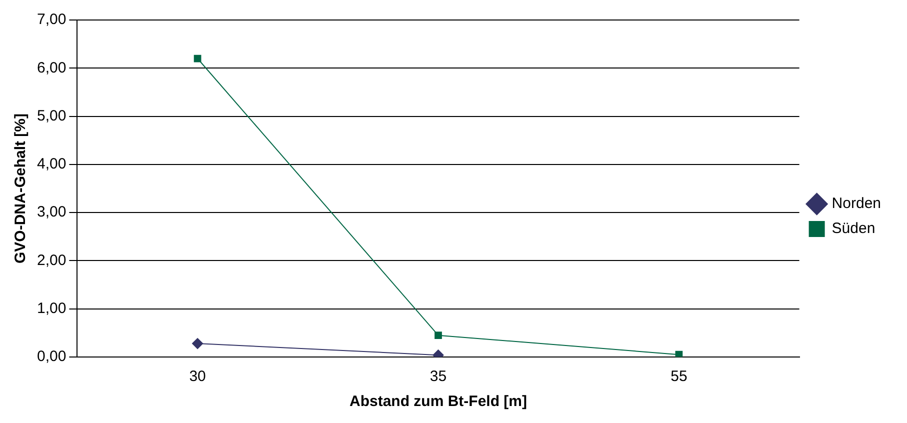 The image size is (907, 423). What do you see at coordinates (51, 115) in the screenshot?
I see `y-tick-label: 5,00` at bounding box center [51, 115].